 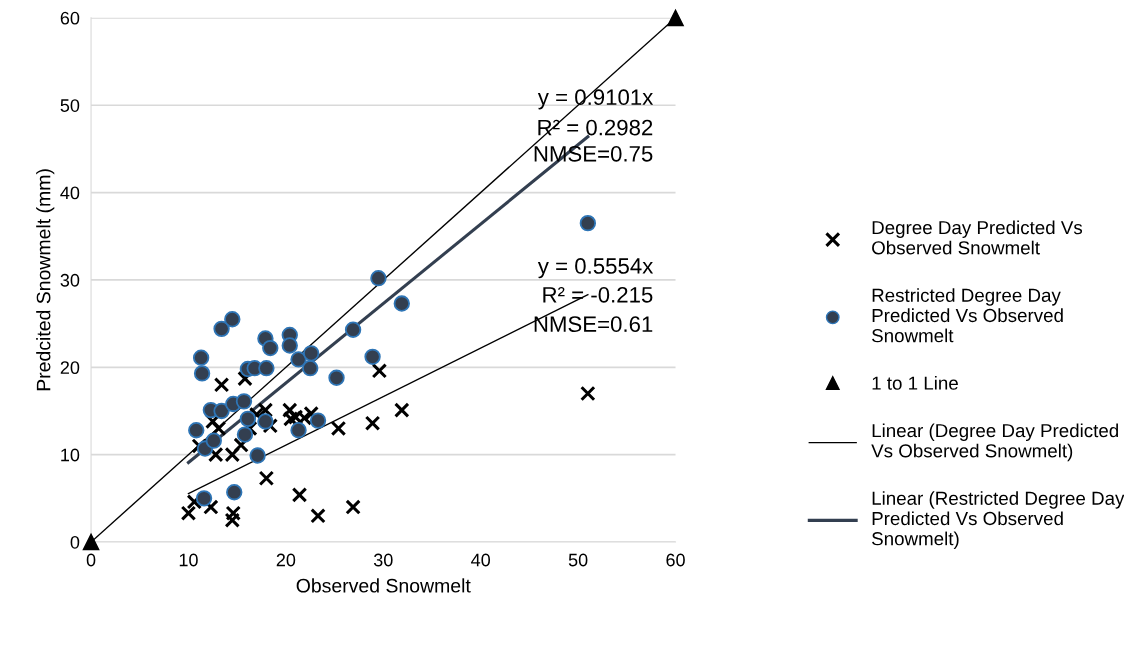 I want to click on annotation: R² = -0.215, so click(x=598, y=294).